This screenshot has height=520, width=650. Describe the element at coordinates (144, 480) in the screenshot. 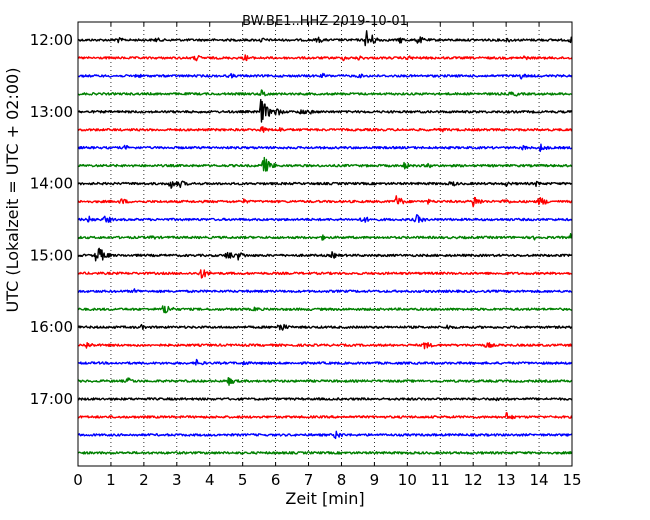

I see `x-tick-label: 2` at that location.